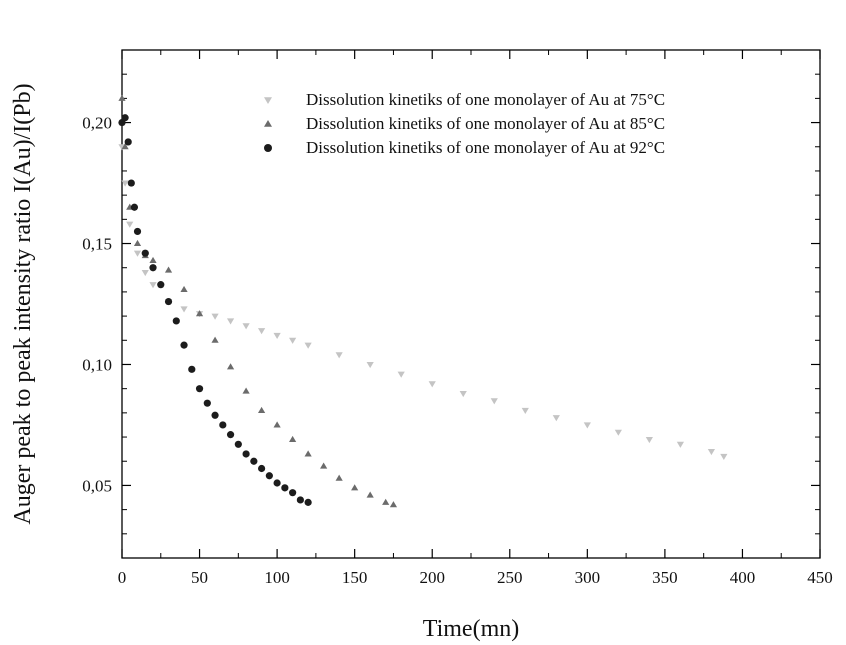 This screenshot has height=645, width=846. Describe the element at coordinates (355, 577) in the screenshot. I see `x-tick-label: 150` at that location.